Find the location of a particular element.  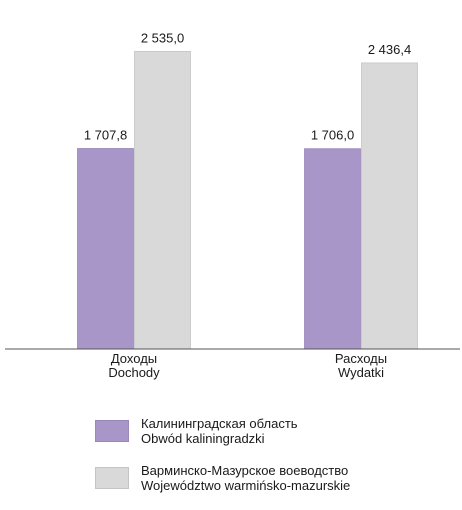

legend-label-warmia-masuria-ru: Варминско-Мазурское воеводство is located at coordinates (245, 470).